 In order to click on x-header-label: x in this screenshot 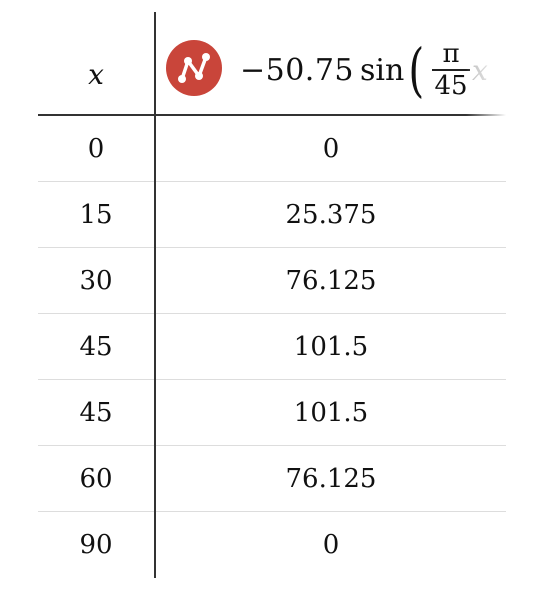, I will do `click(96, 74)`.